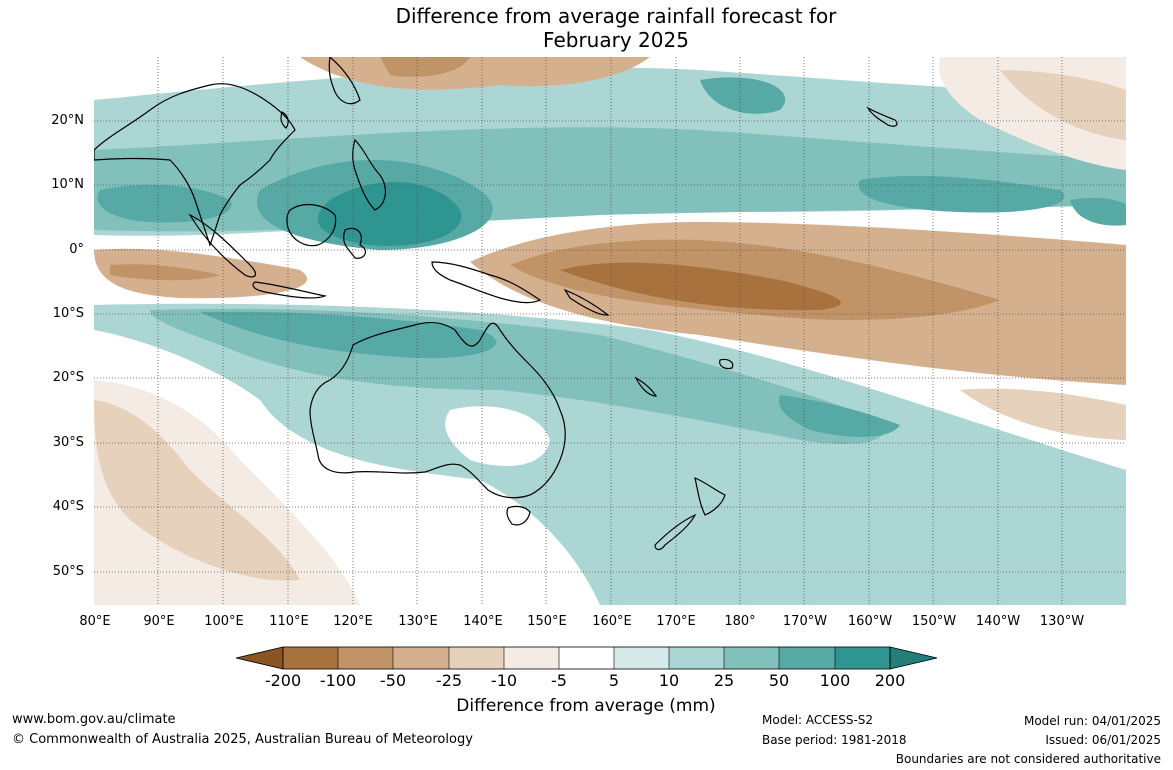  What do you see at coordinates (222, 245) in the screenshot?
I see `sumatra-coastline` at bounding box center [222, 245].